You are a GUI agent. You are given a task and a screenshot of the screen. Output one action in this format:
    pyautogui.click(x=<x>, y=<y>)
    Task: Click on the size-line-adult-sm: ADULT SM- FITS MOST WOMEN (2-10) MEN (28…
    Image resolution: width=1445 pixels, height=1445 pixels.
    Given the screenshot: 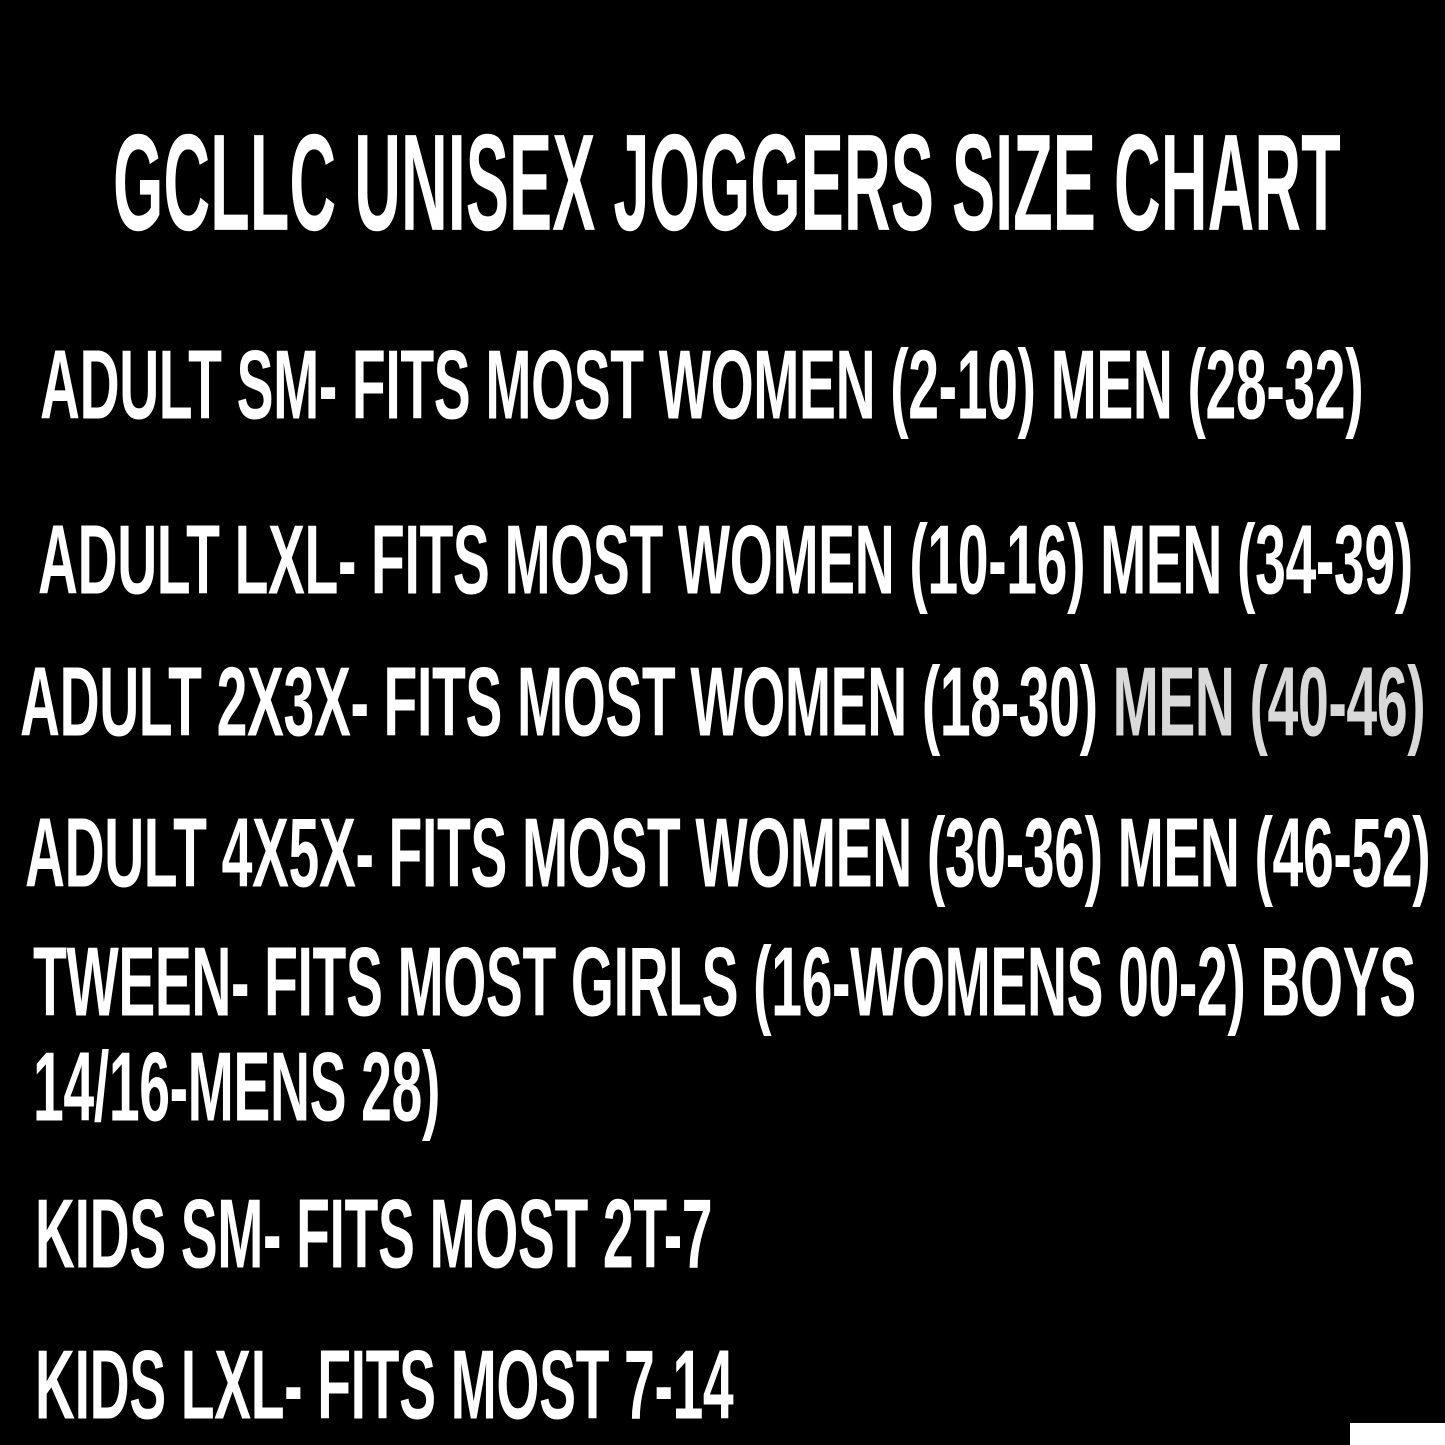 What is the action you would take?
    pyautogui.click(x=702, y=386)
    